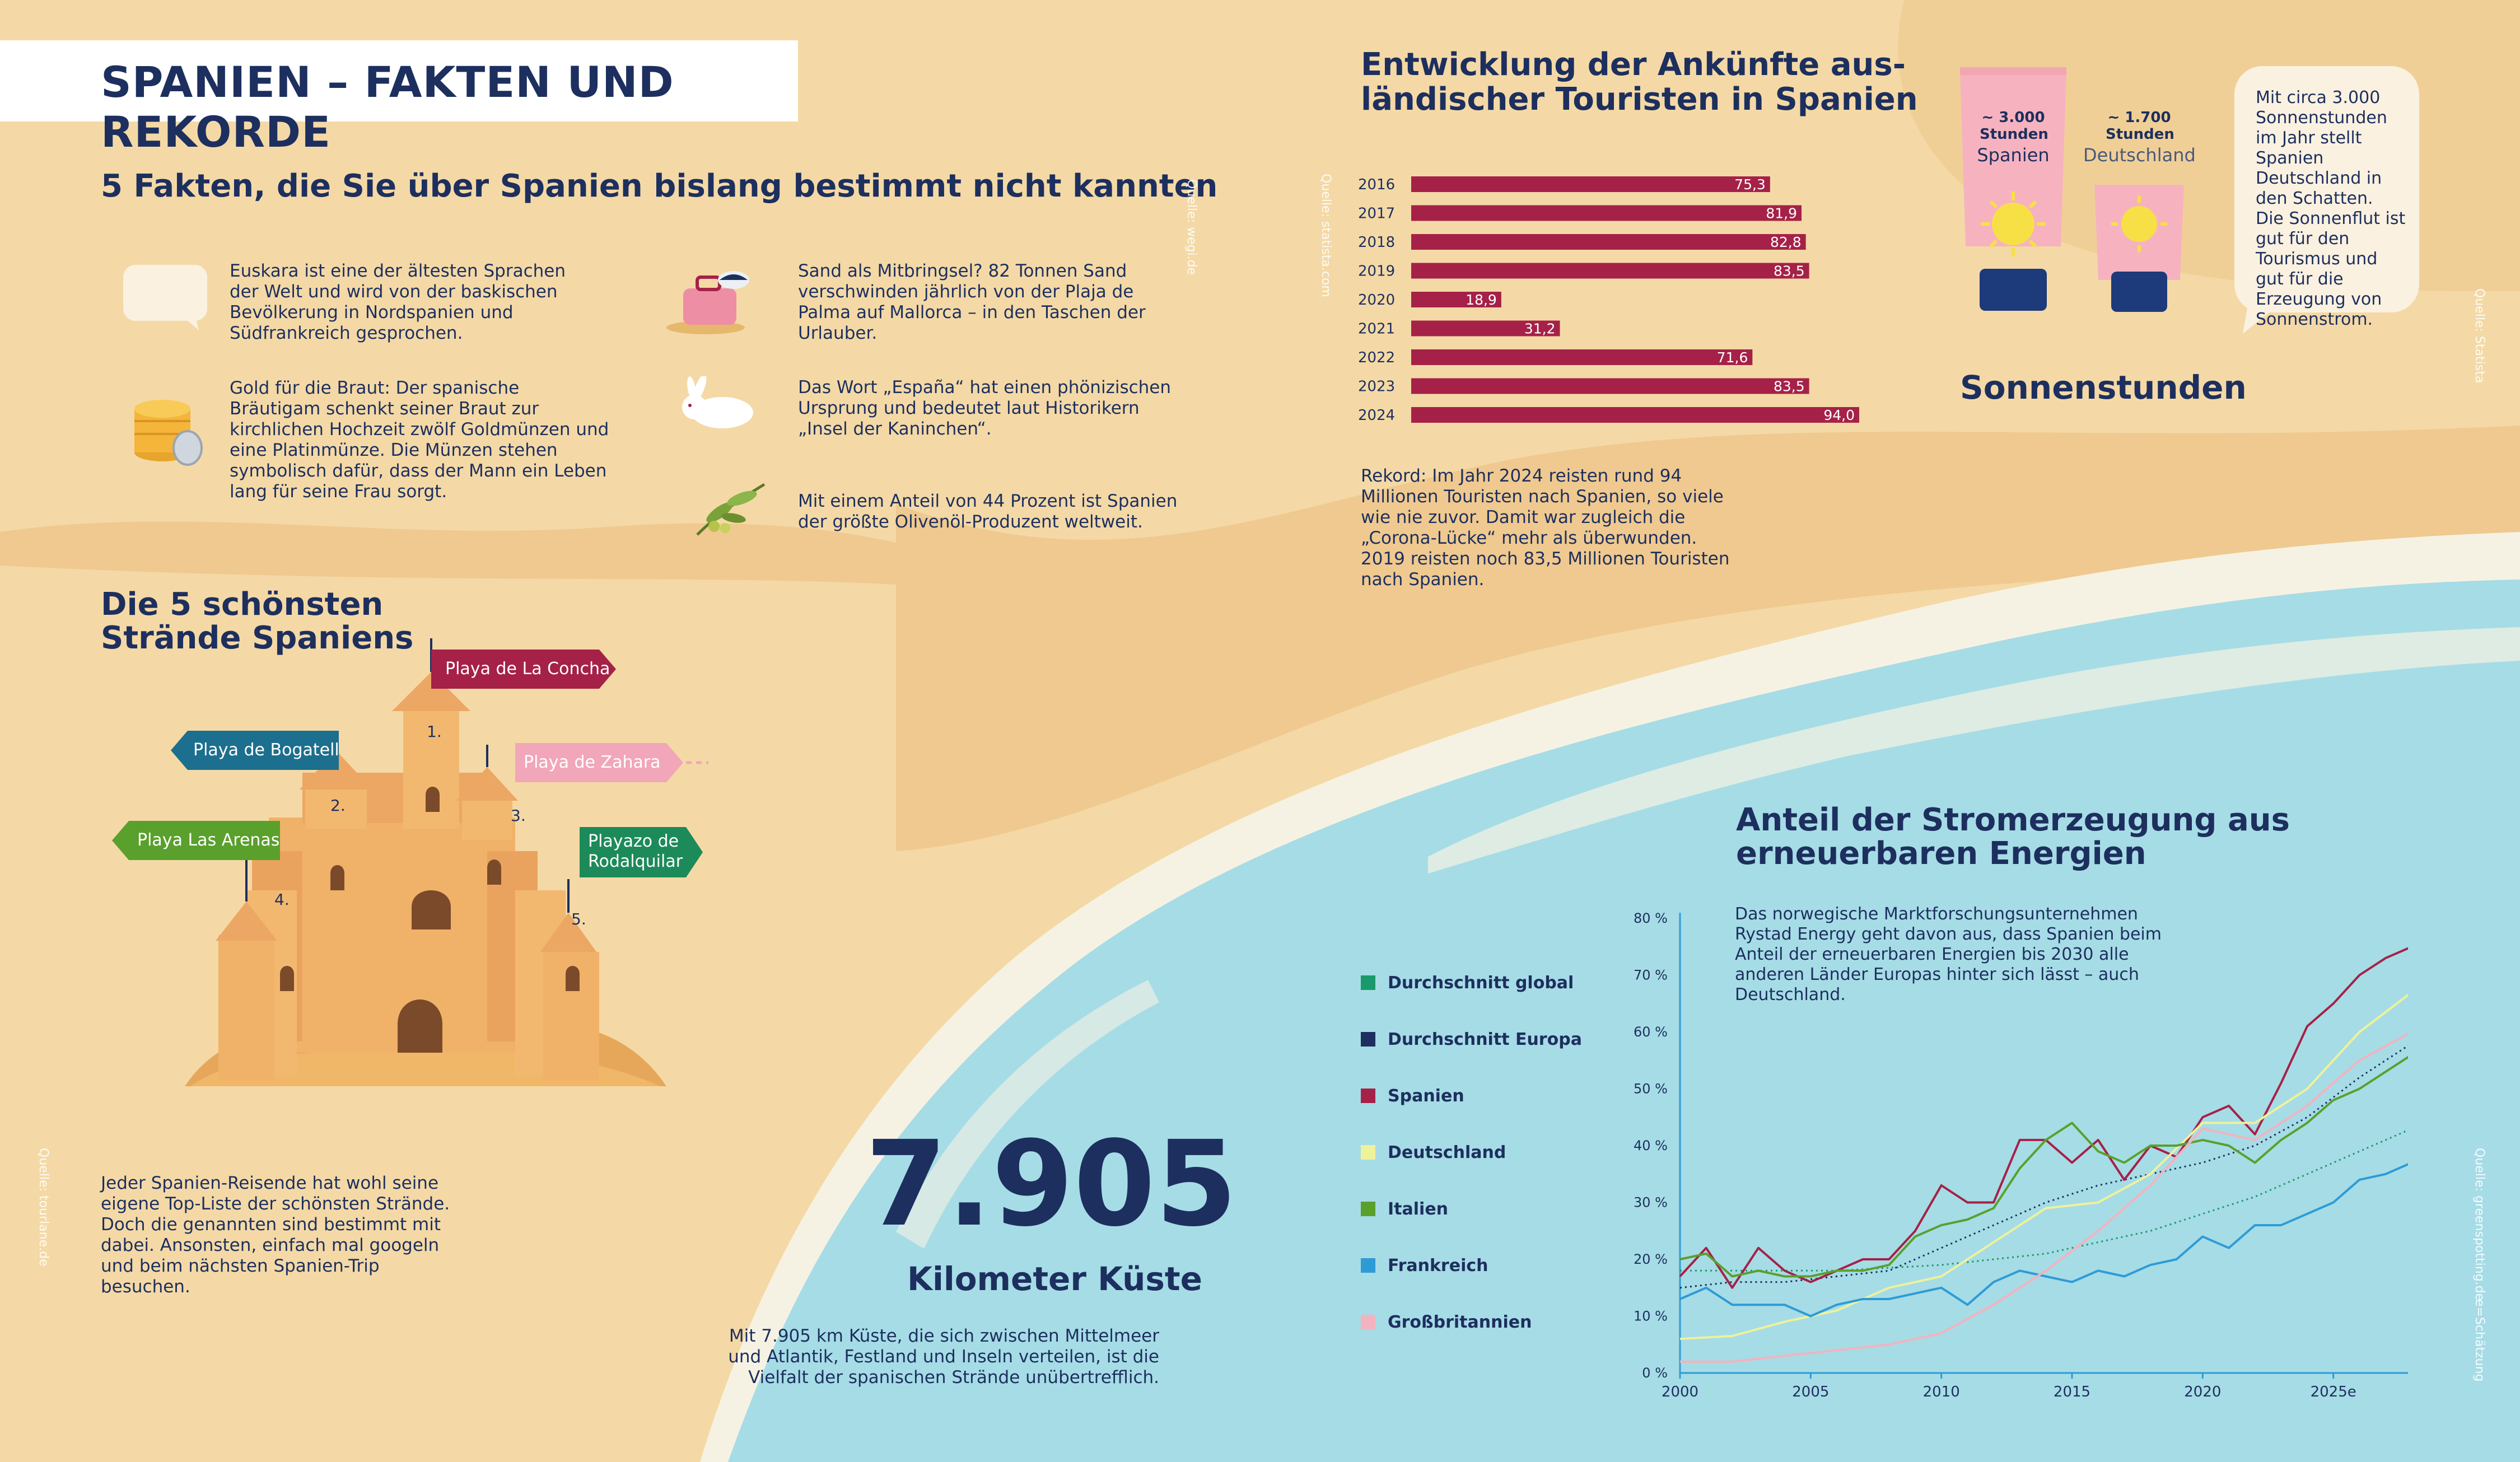 The width and height of the screenshot is (2520, 1462). What do you see at coordinates (1782, 213) in the screenshot?
I see `bar-value-label: 81,9` at bounding box center [1782, 213].